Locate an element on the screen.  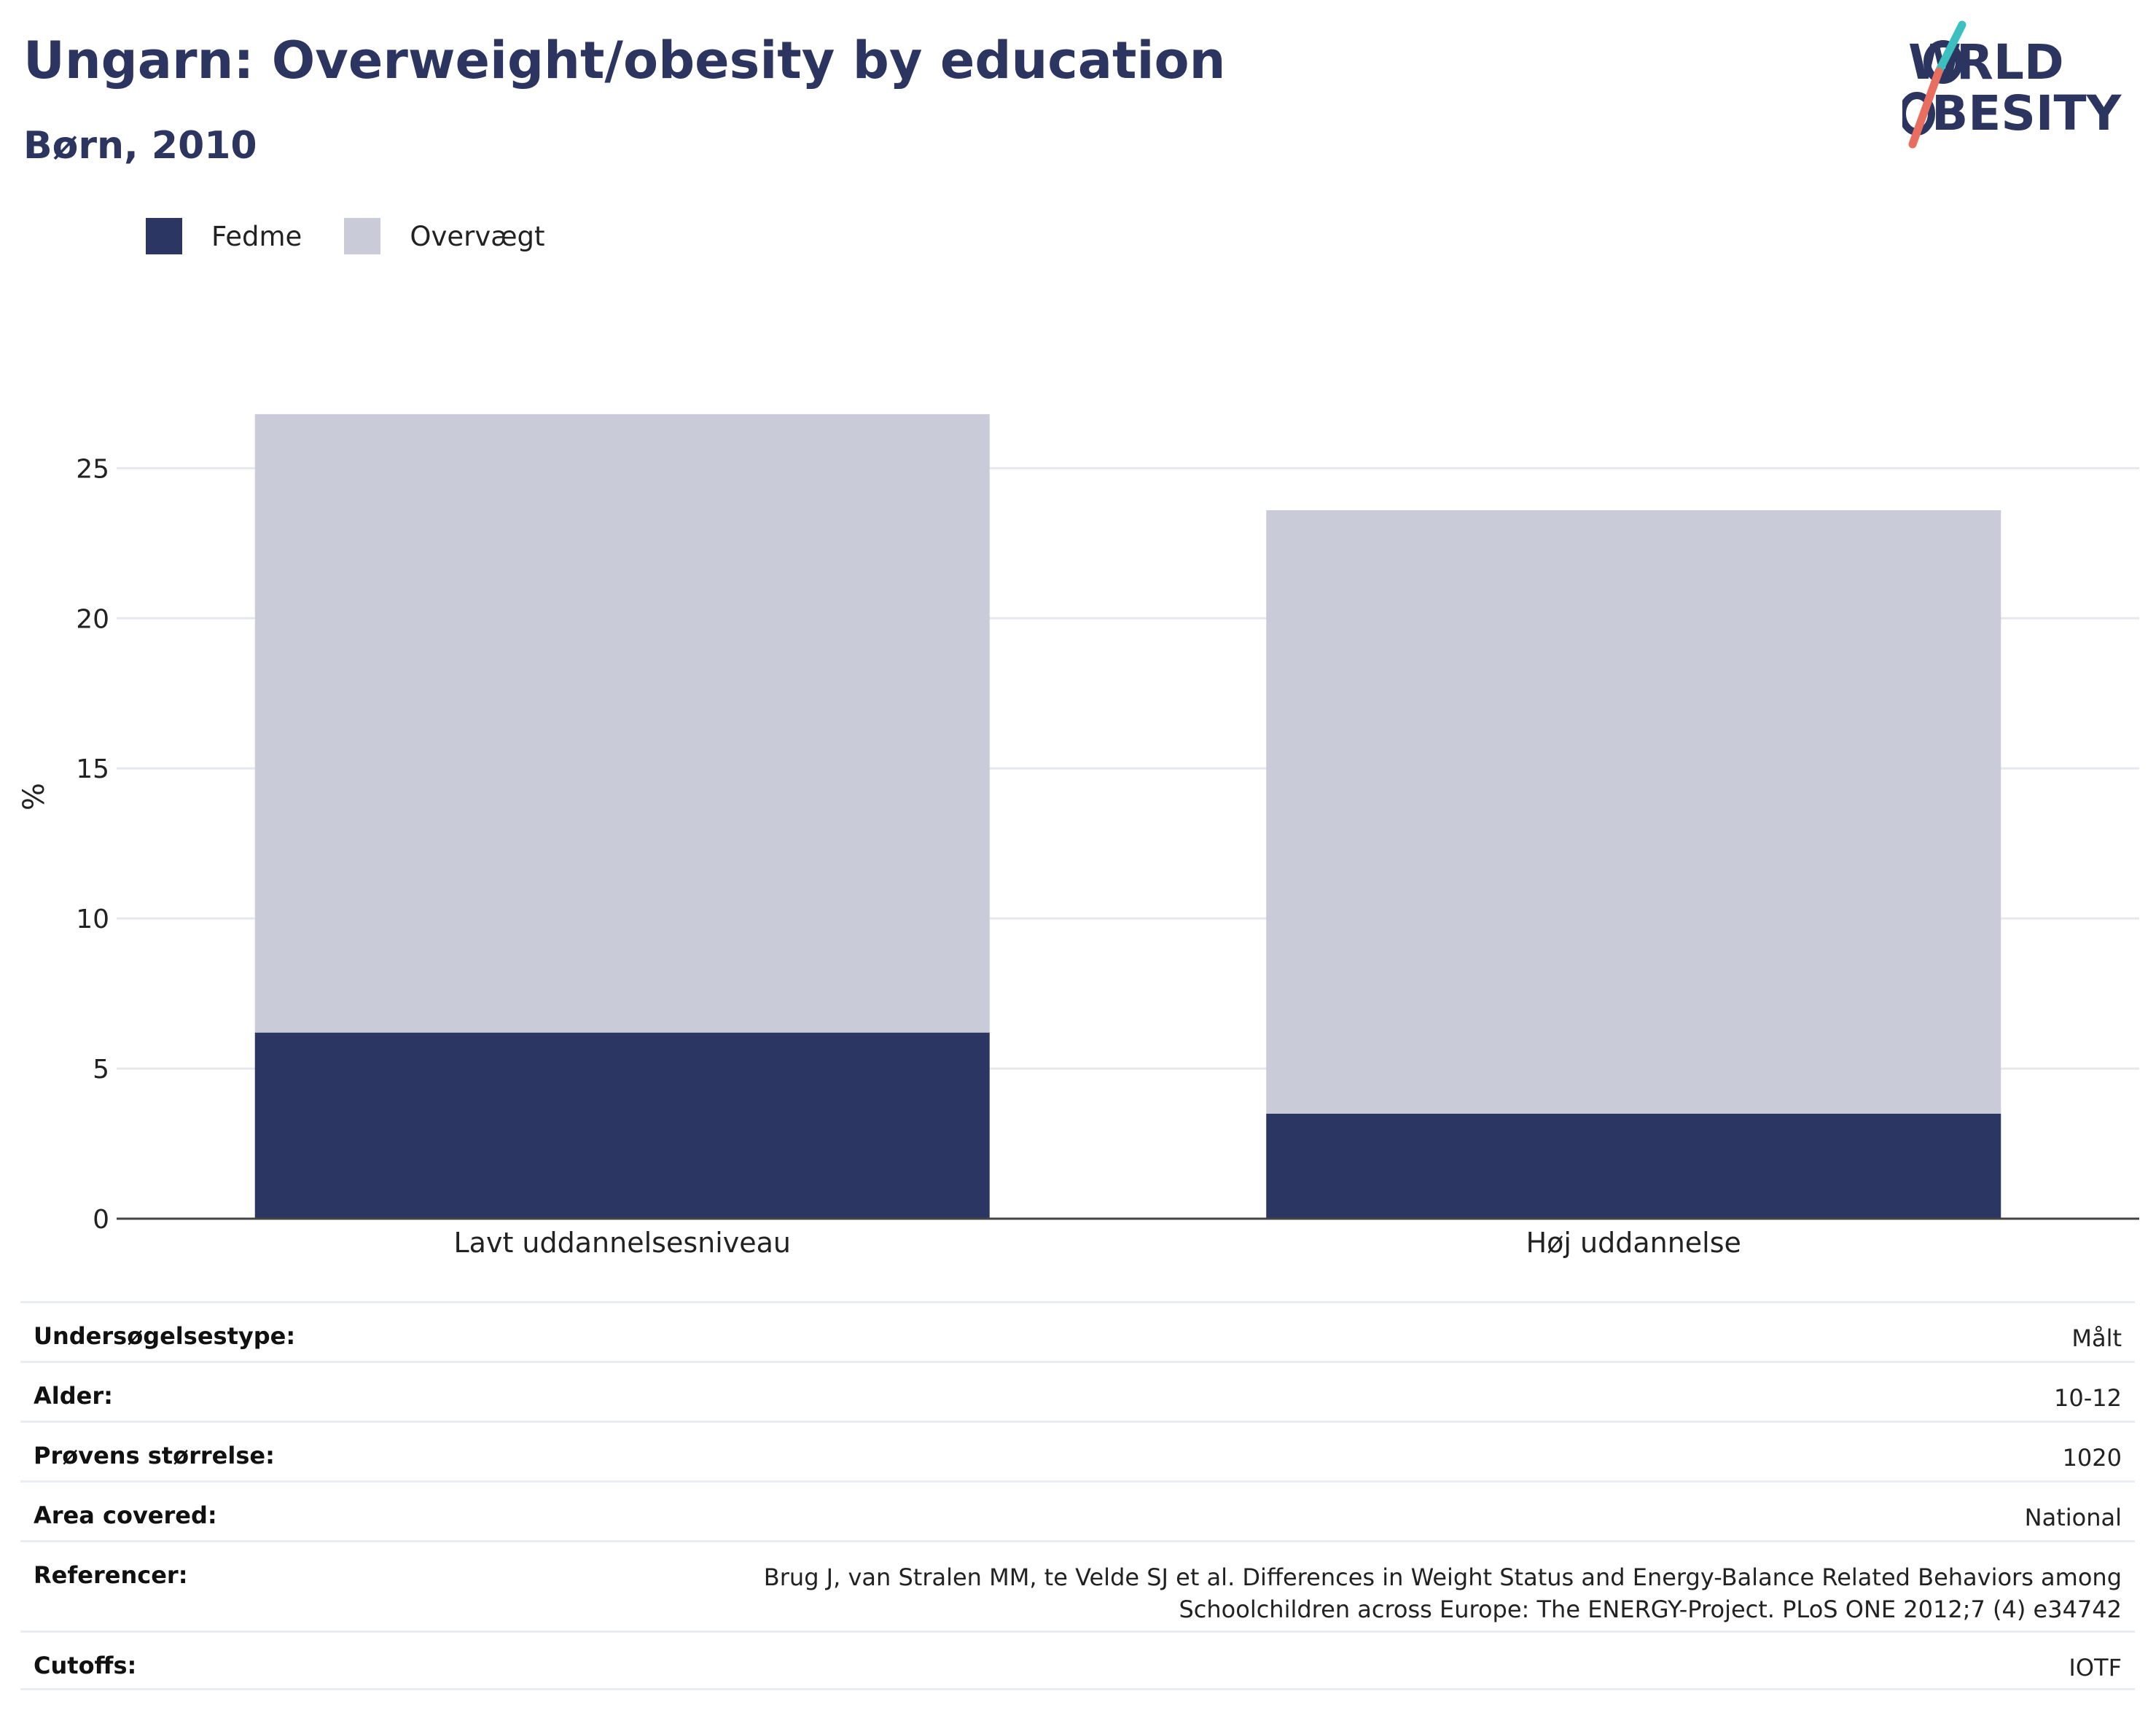
details-value: Målt is located at coordinates (2097, 1338).